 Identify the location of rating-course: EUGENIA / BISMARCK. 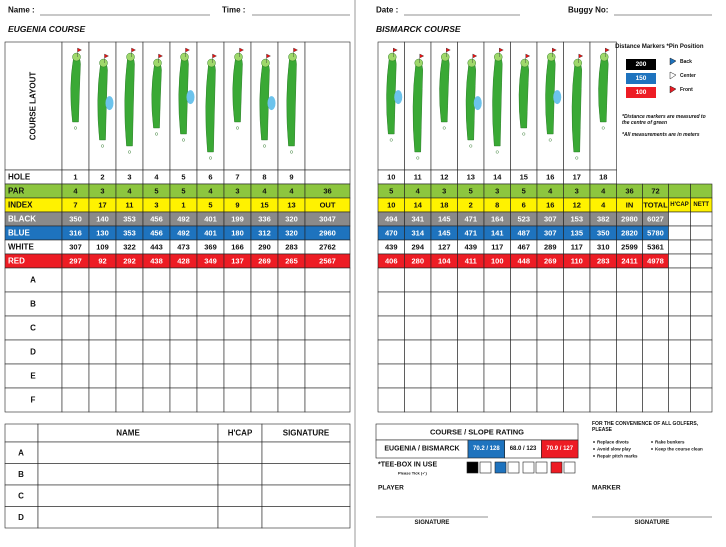
(421, 449).